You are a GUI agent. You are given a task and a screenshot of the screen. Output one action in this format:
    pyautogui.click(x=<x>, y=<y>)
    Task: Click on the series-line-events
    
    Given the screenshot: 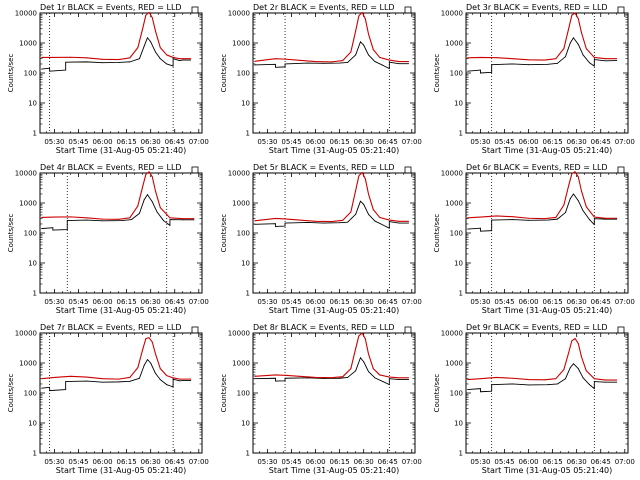 What is the action you would take?
    pyautogui.click(x=331, y=214)
    